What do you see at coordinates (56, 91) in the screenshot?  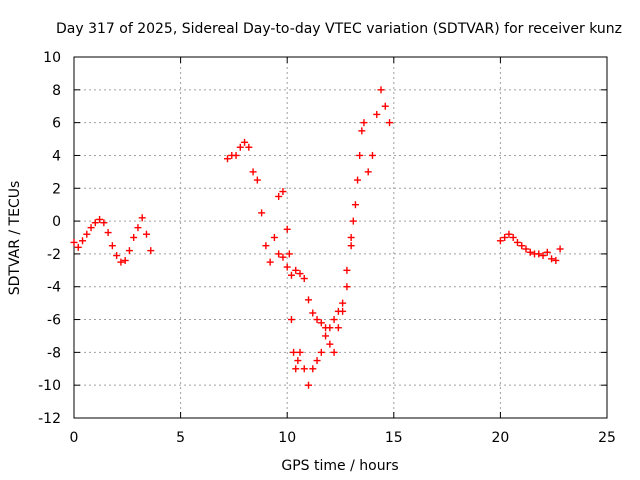 I see `y-tick-label: 8` at bounding box center [56, 91].